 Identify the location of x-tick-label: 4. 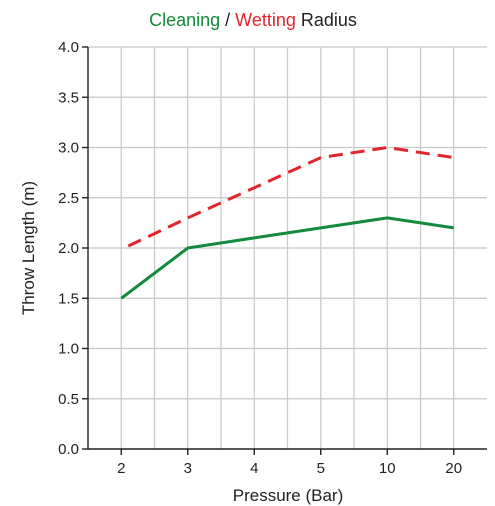
(254, 468).